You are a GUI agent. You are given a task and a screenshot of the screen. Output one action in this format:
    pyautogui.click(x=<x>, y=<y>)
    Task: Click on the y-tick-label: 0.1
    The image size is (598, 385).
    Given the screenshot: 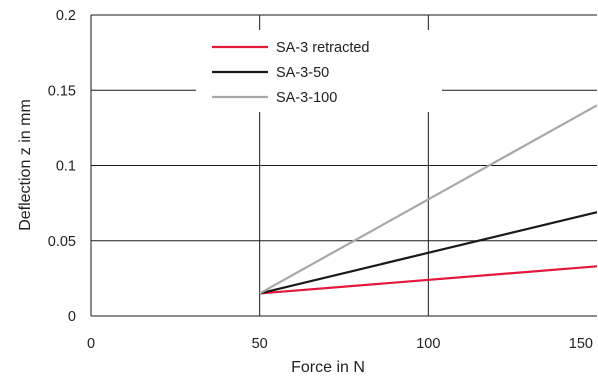 What is the action you would take?
    pyautogui.click(x=66, y=167)
    